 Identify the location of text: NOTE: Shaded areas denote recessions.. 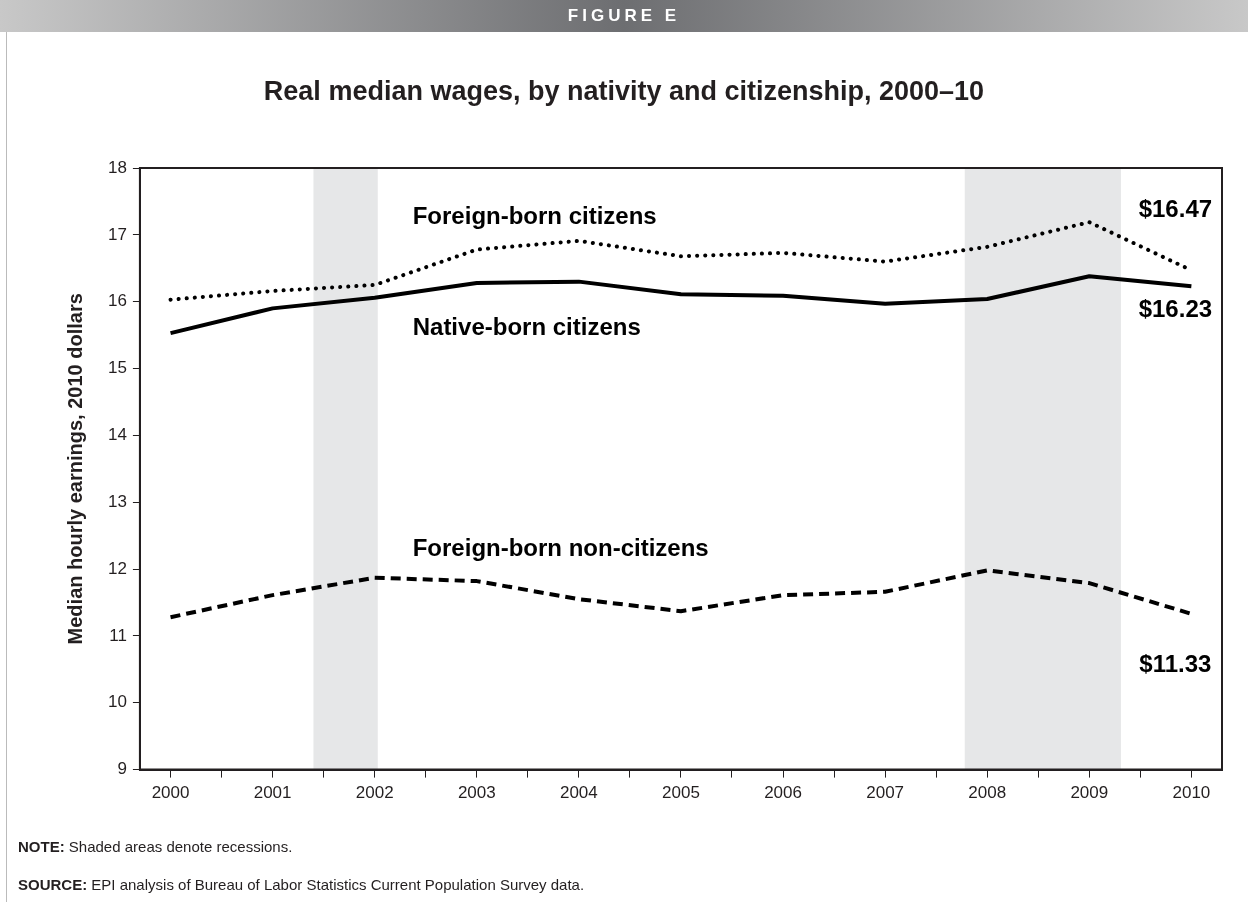
(155, 846).